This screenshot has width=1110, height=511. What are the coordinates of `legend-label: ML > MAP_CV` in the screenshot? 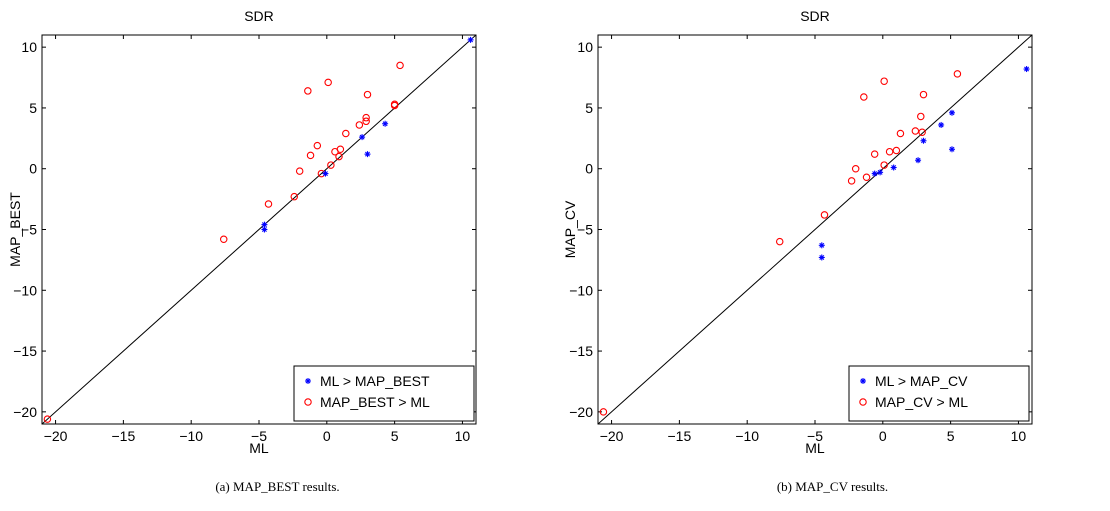 It's located at (921, 381).